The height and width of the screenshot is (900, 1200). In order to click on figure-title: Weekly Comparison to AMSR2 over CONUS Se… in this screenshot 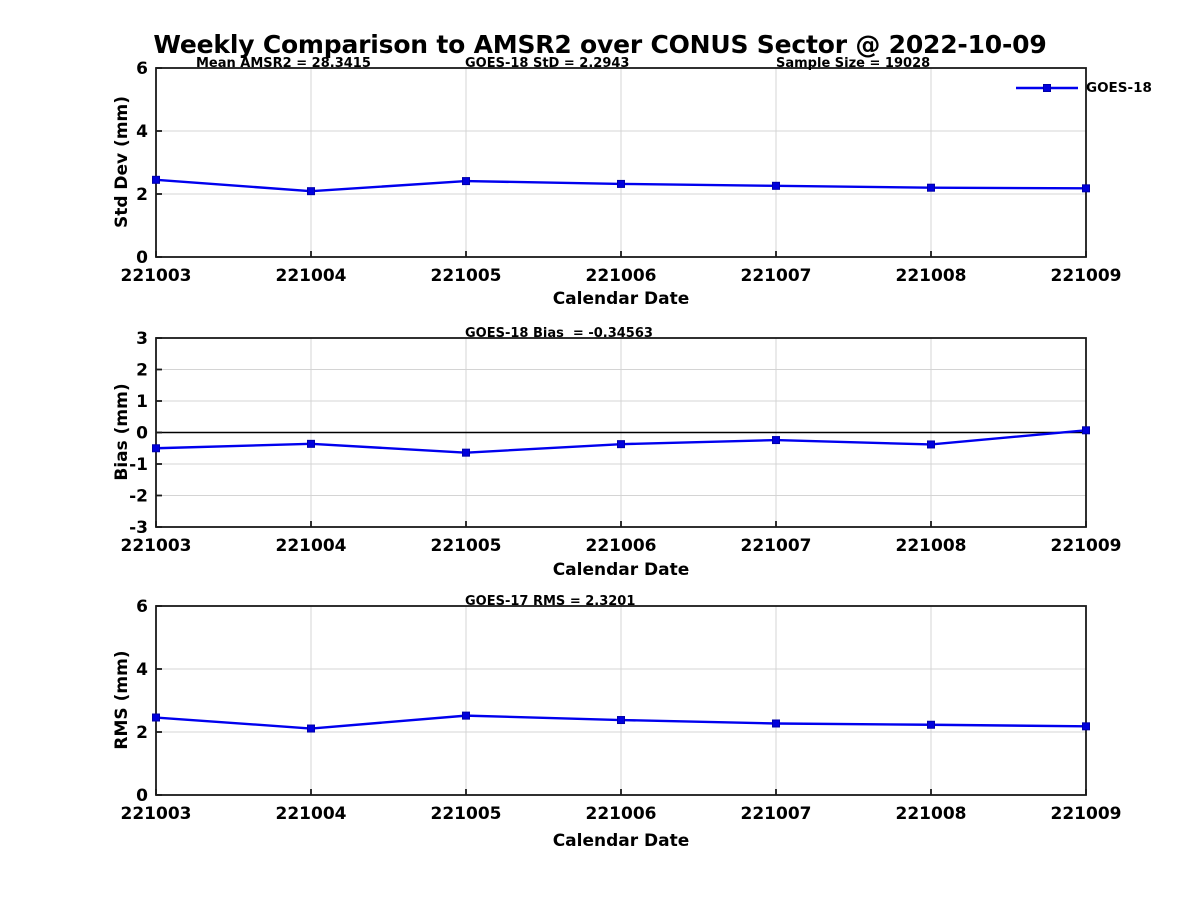, I will do `click(600, 44)`.